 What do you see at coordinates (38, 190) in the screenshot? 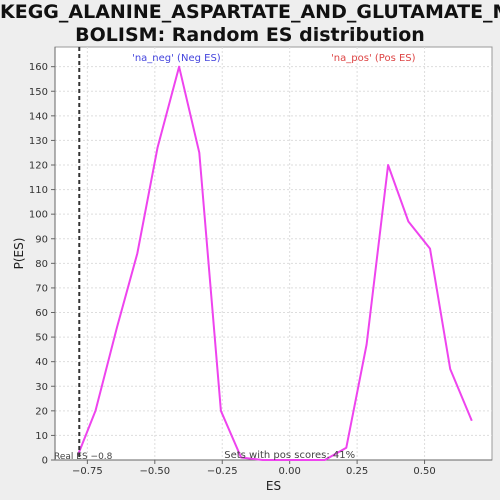
I see `y-tick-label: 110` at bounding box center [38, 190].